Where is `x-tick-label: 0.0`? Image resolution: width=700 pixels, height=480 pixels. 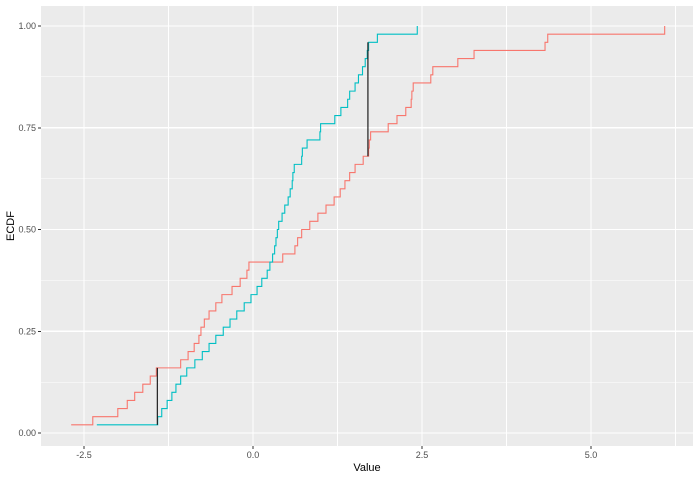 x-tick-label: 0.0 is located at coordinates (253, 455).